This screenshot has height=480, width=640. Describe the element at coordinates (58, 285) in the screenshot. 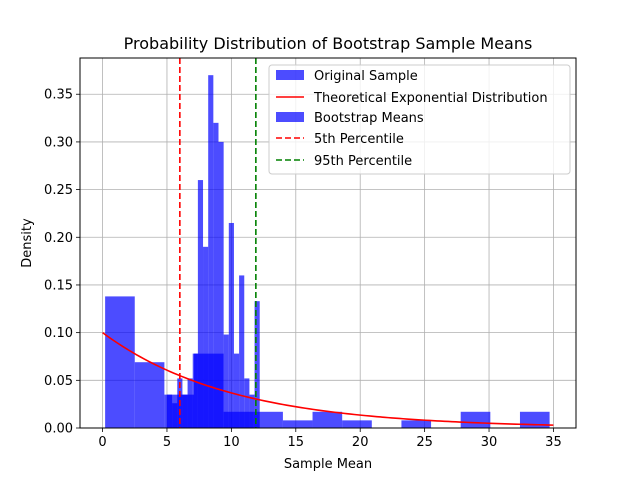

I see `y-tick-label-0-15: 0.15` at that location.